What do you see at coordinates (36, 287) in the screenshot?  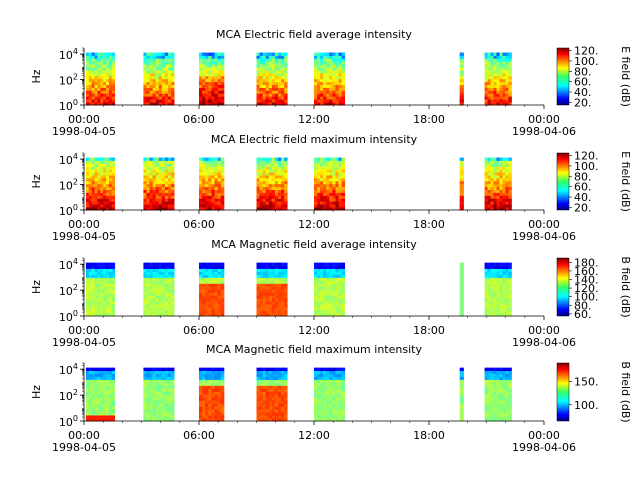 I see `y-axis-label: Hz` at bounding box center [36, 287].